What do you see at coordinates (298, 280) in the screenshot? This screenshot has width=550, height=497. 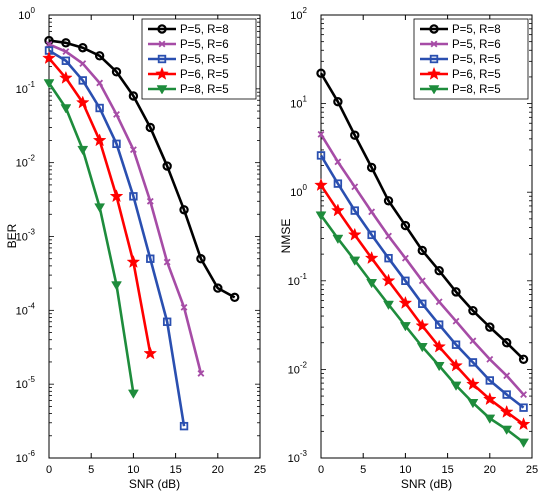 I see `y-tick-label: 10⁻¹` at bounding box center [298, 280].